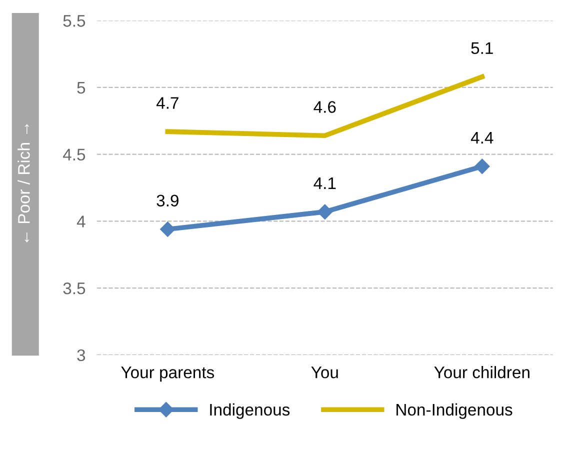 The width and height of the screenshot is (570, 458). I want to click on x-tick-label: You, so click(324, 372).